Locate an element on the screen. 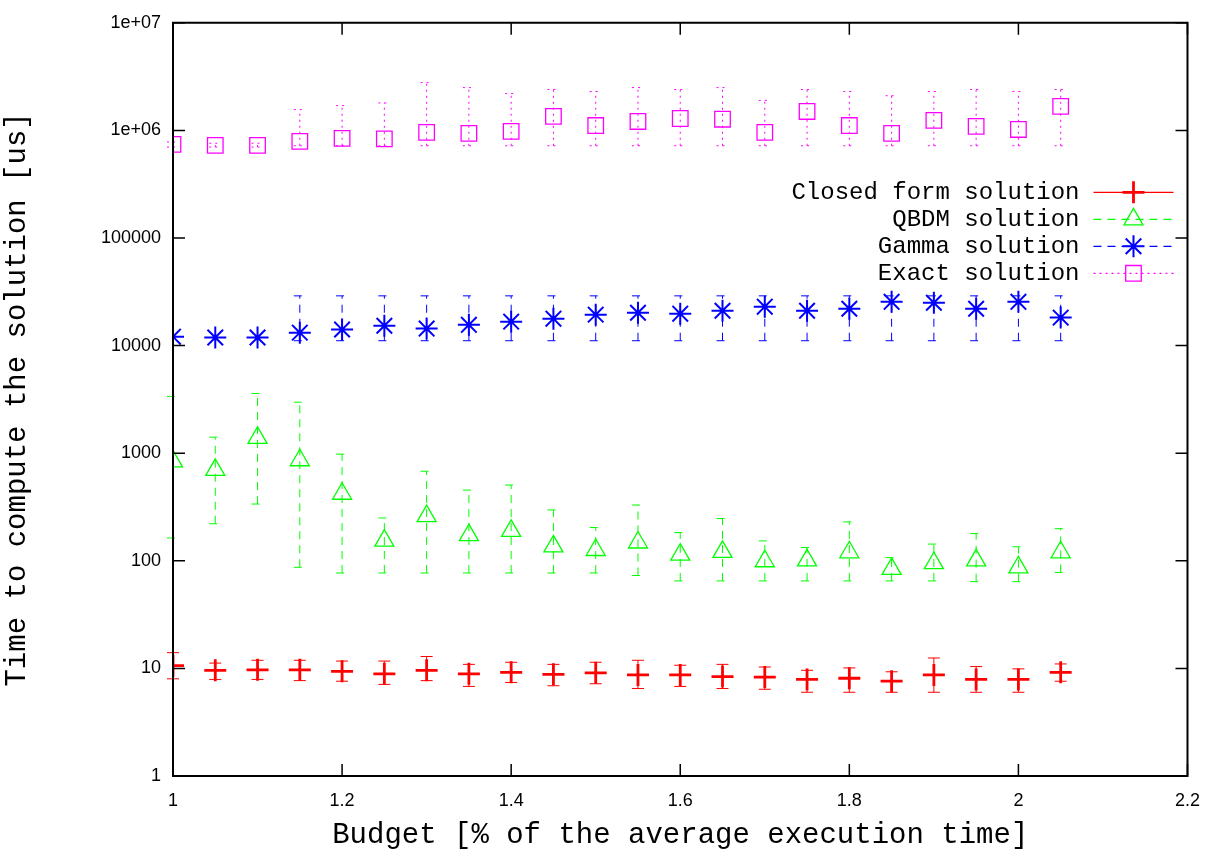 This screenshot has height=853, width=1214. y-tick-label: 1 is located at coordinates (155, 774).